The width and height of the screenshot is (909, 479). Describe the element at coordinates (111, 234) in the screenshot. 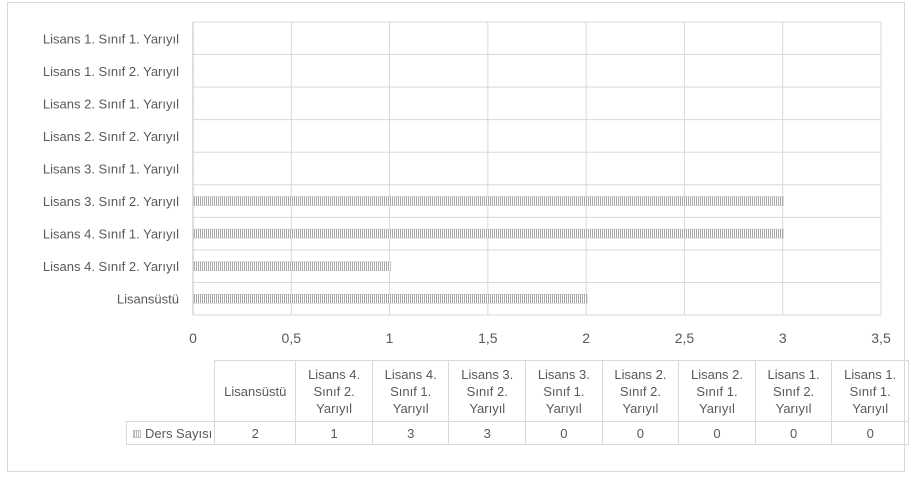

I see `category-label: Lisans 4. Sınıf 1. Yarıyıl` at that location.